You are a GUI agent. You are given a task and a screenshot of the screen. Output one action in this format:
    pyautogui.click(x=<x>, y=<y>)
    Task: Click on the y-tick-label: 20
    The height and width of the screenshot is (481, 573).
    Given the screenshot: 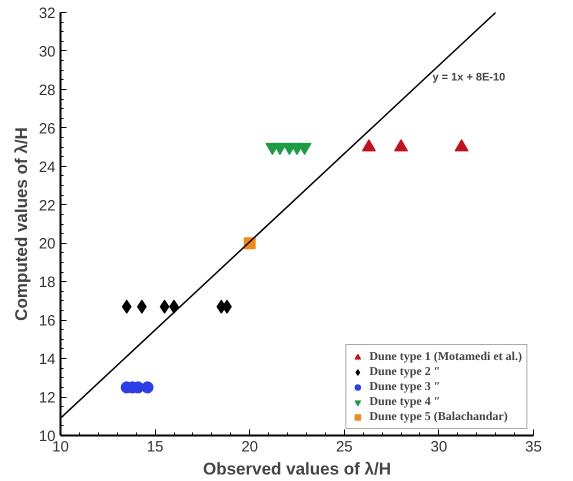 What is the action you would take?
    pyautogui.click(x=47, y=244)
    